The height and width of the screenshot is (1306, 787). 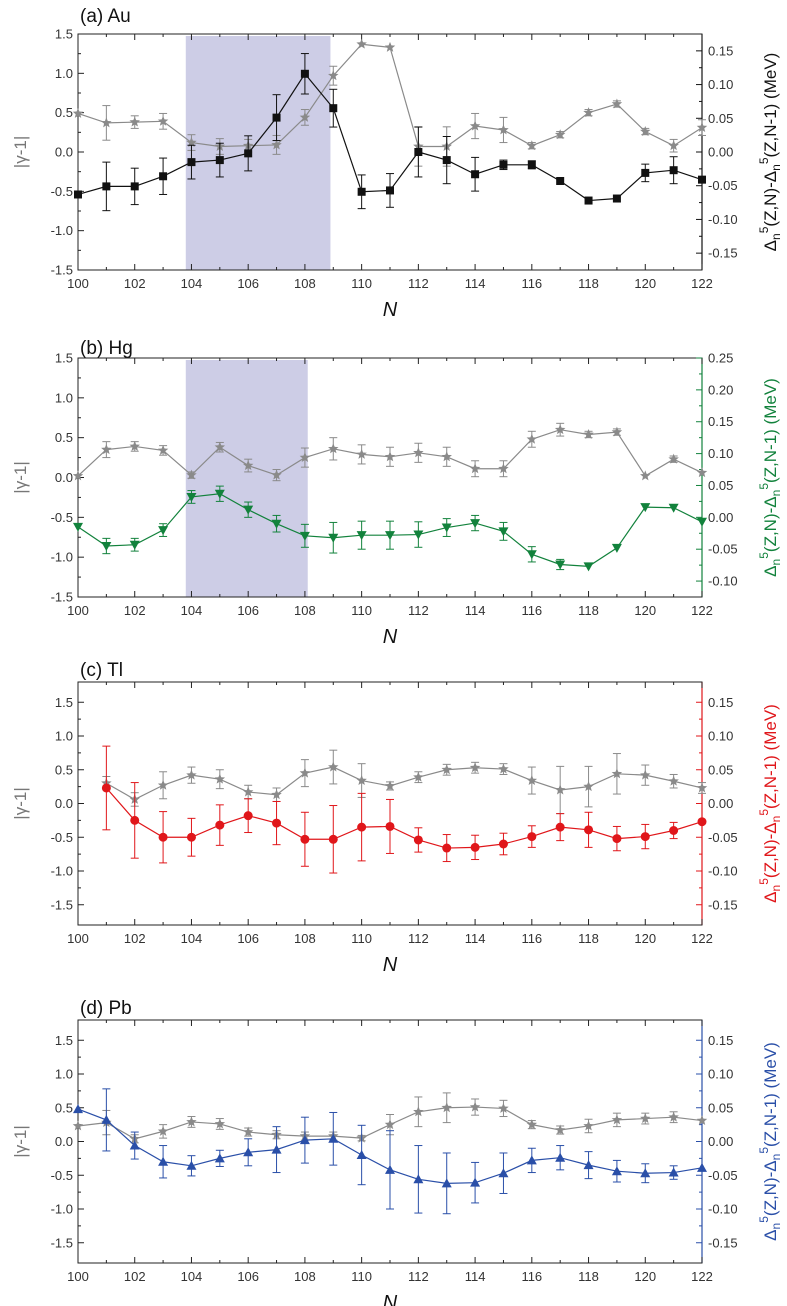 What do you see at coordinates (776, 167) in the screenshot?
I see `subscript-n: n` at bounding box center [776, 167].